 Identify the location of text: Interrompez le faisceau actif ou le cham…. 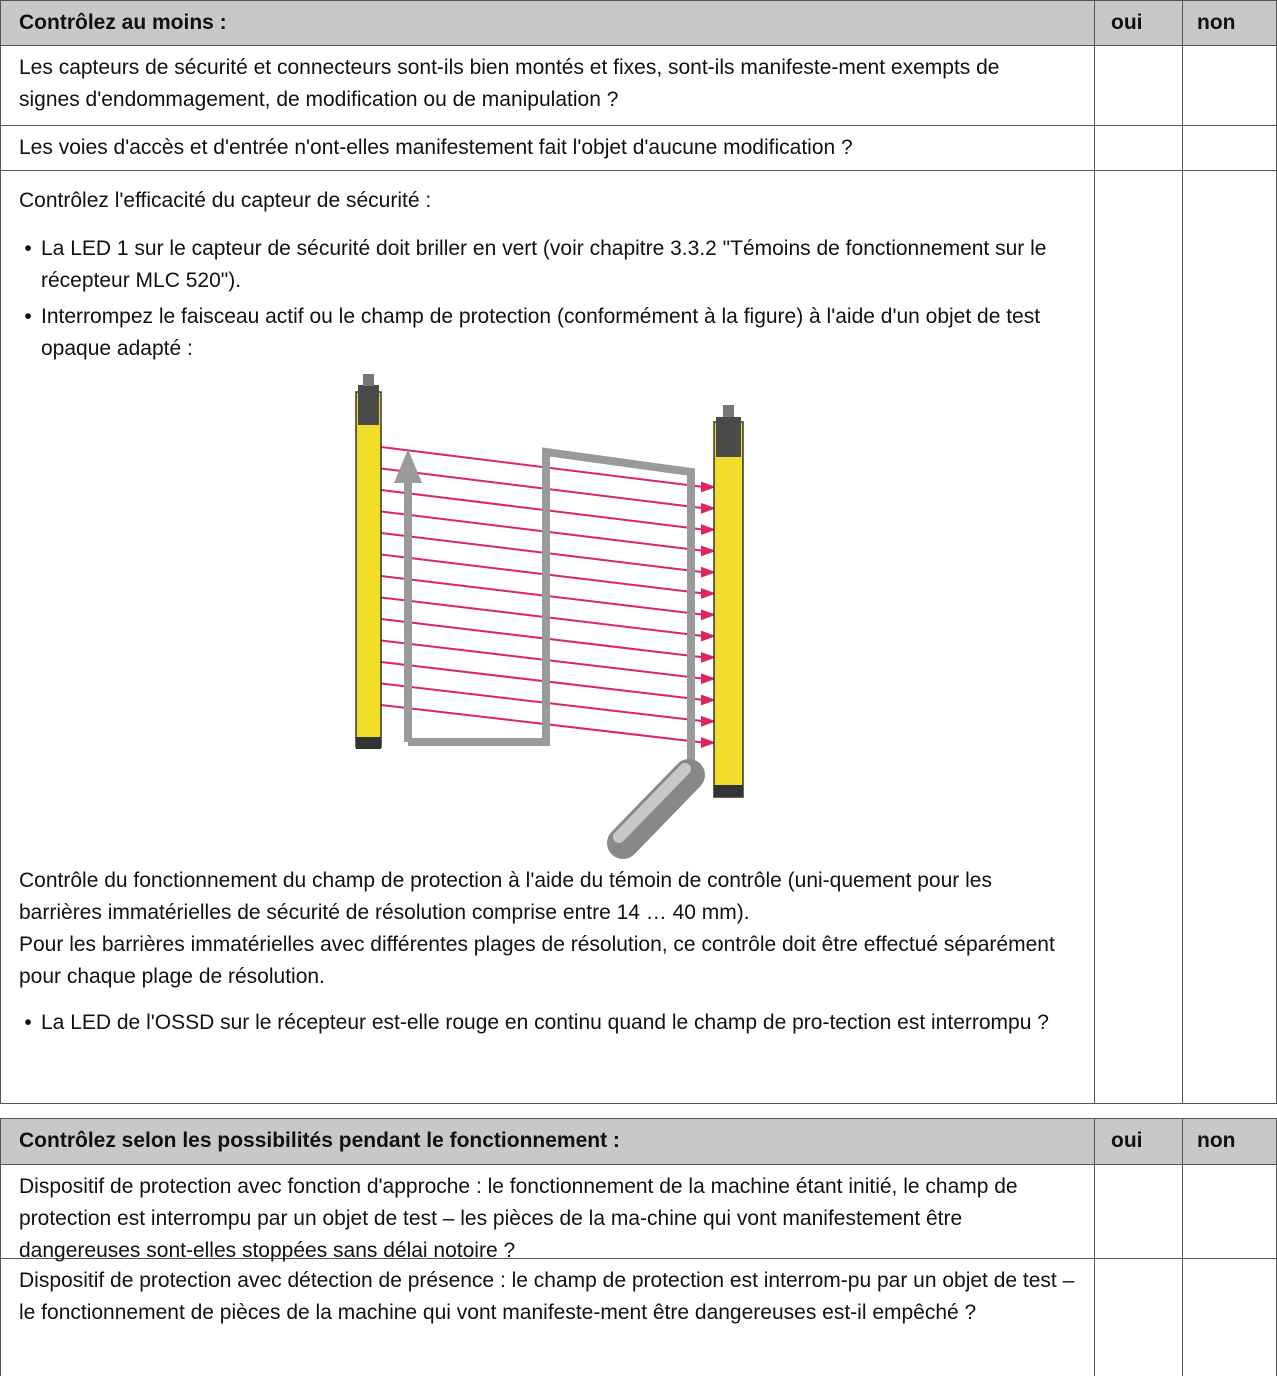
(541, 332).